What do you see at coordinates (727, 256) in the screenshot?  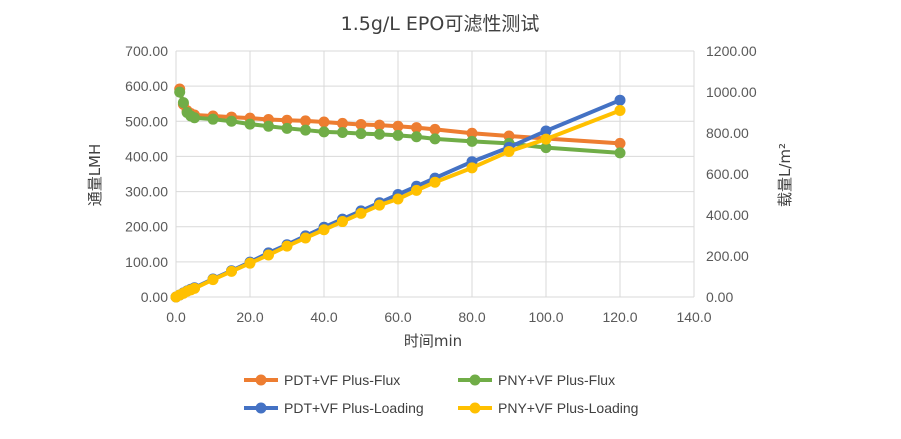 I see `y-right-tick-label: 200.00` at bounding box center [727, 256].